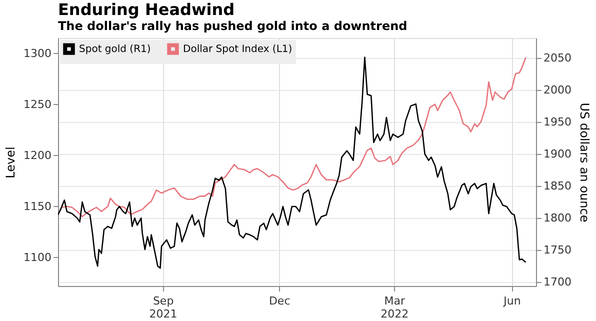  I want to click on y2-tick-label: 1950, so click(558, 121).